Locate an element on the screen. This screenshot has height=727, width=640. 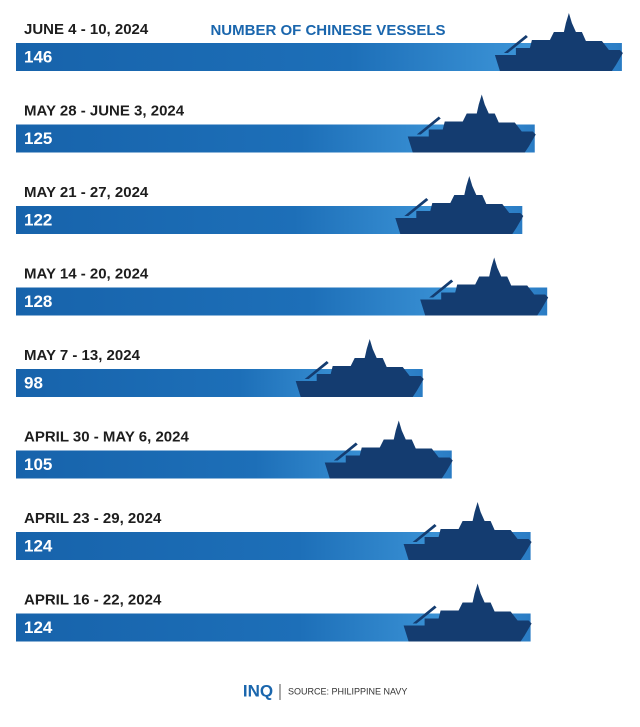
category-label: APRIL 30 - MAY 6, 2024 is located at coordinates (106, 436).